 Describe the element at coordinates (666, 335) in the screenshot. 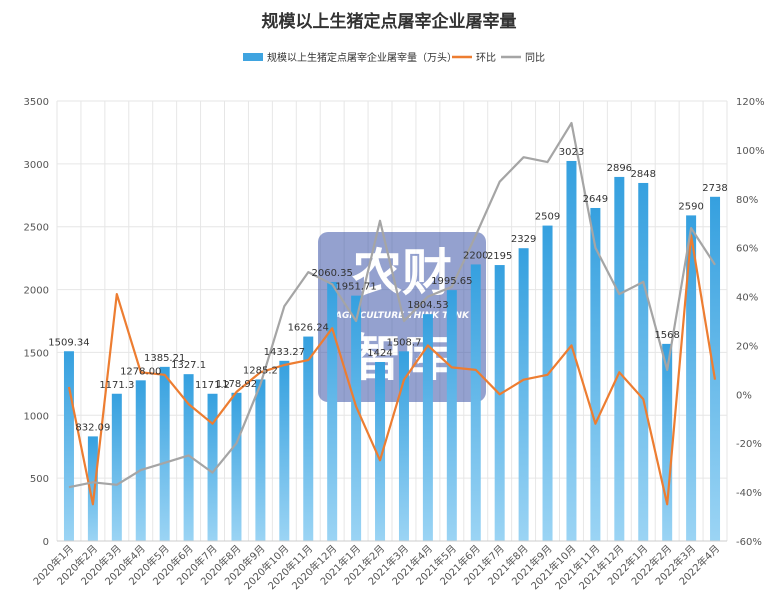

I see `bar-data-label: 1568` at that location.